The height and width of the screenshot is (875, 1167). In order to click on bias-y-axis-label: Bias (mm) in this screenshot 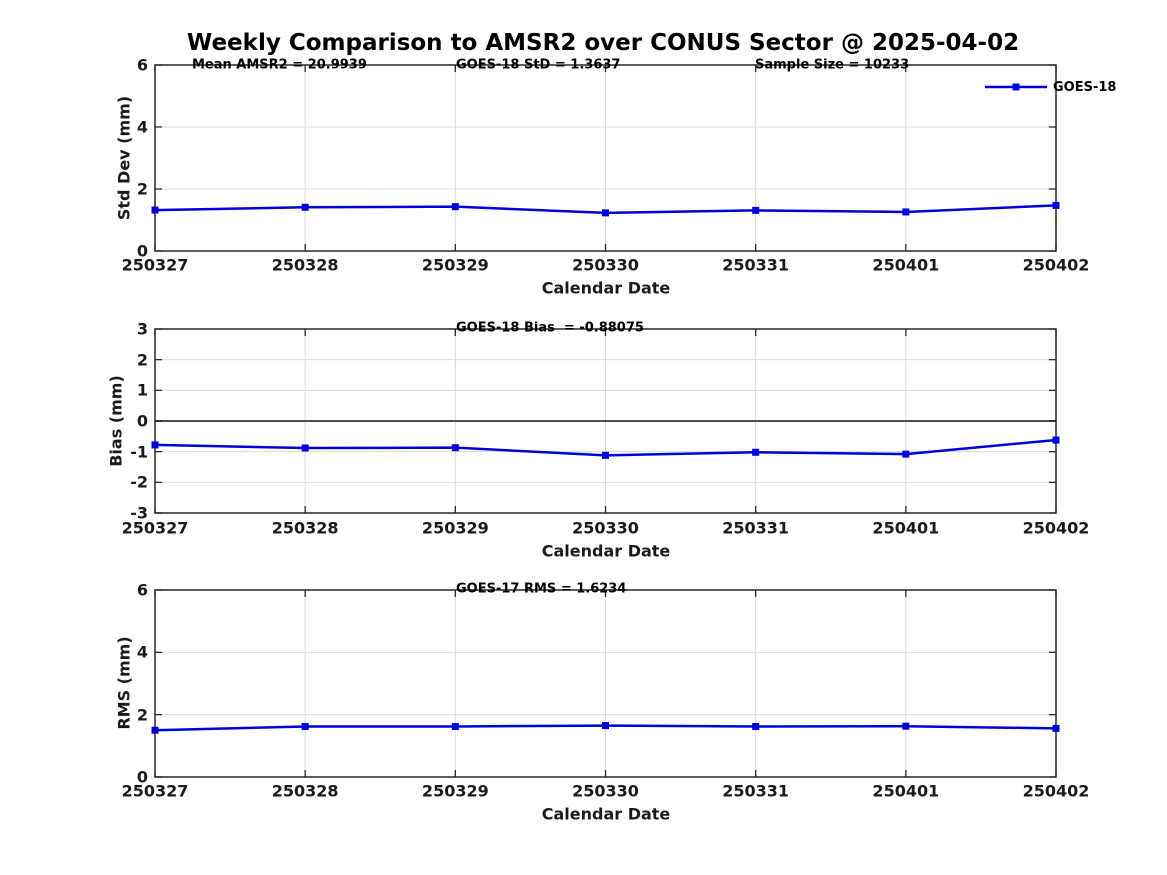, I will do `click(116, 421)`.